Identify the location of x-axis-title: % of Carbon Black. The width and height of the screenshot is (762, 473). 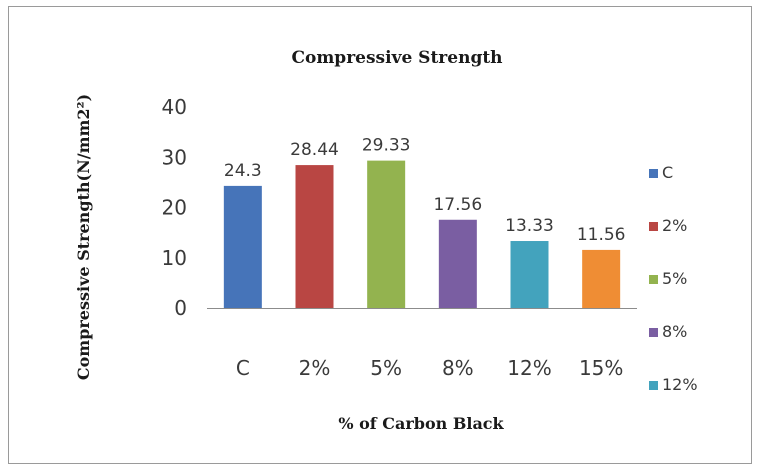
(421, 423).